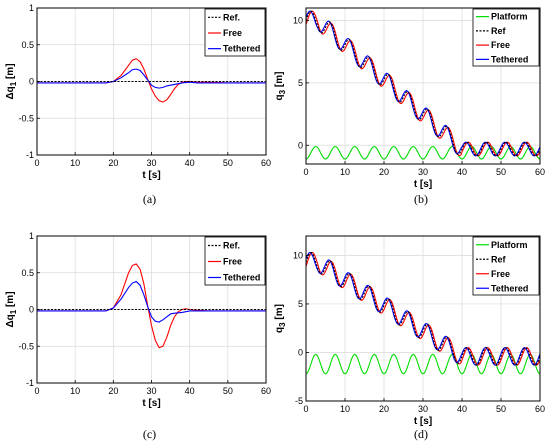 The height and width of the screenshot is (447, 550). Describe the element at coordinates (421, 199) in the screenshot. I see `panel-caption: (b)` at that location.